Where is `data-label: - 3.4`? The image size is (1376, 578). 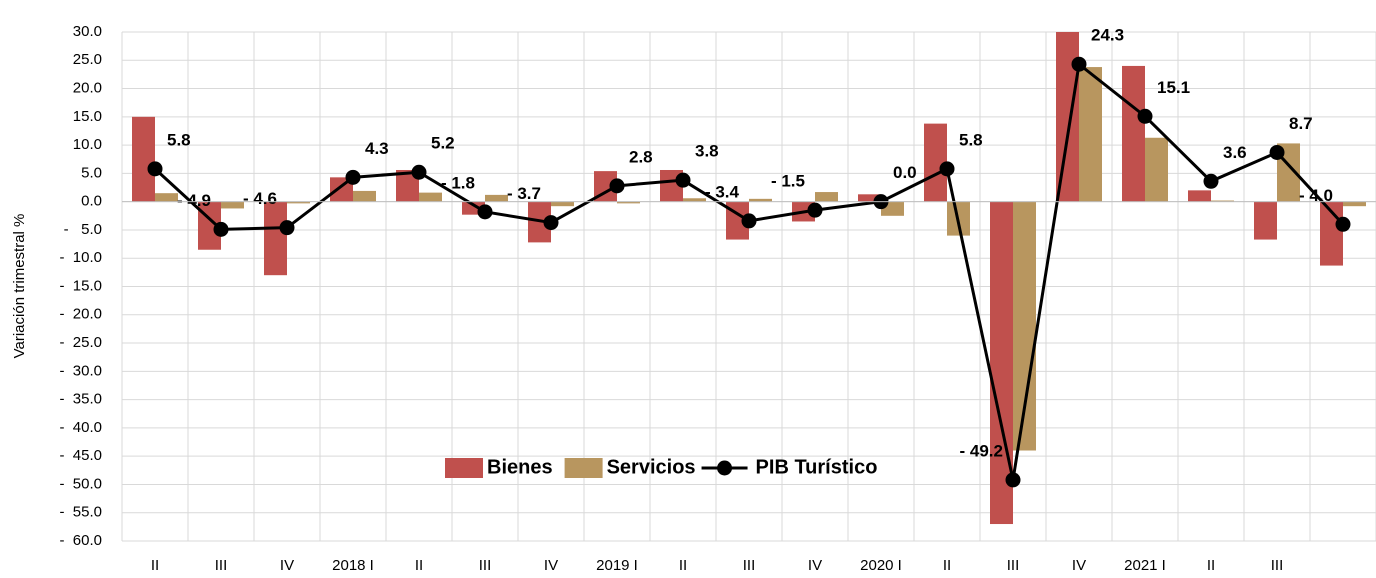
data-label: - 3.4 is located at coordinates (722, 191).